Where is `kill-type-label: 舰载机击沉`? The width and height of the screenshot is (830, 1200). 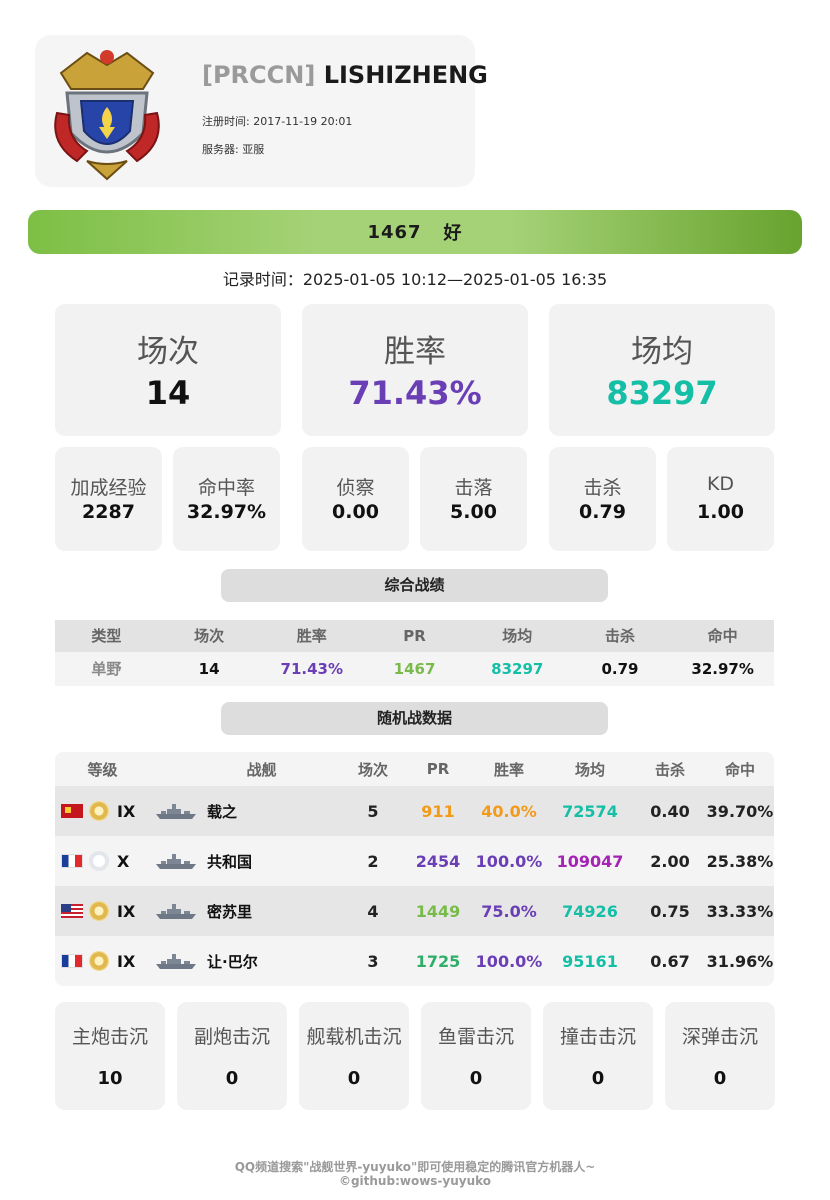 kill-type-label: 舰载机击沉 is located at coordinates (354, 1037).